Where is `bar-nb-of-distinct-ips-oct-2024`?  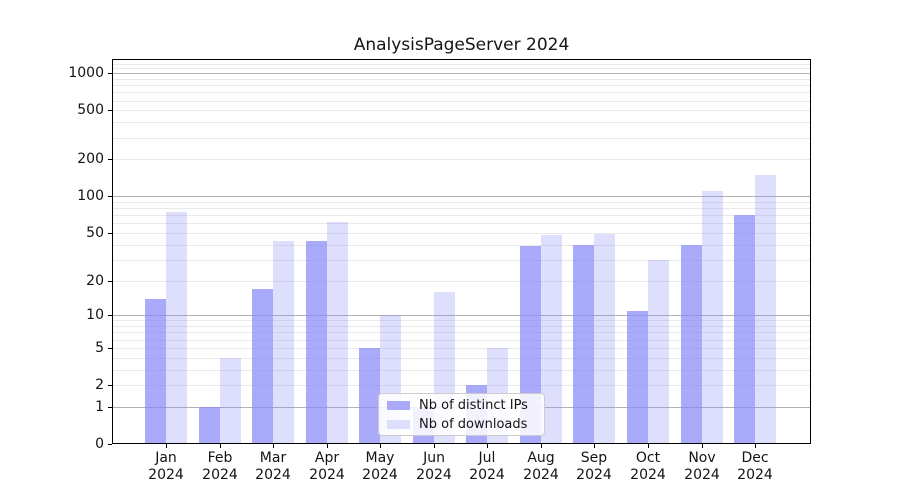 bar-nb-of-distinct-ips-oct-2024 is located at coordinates (637, 377).